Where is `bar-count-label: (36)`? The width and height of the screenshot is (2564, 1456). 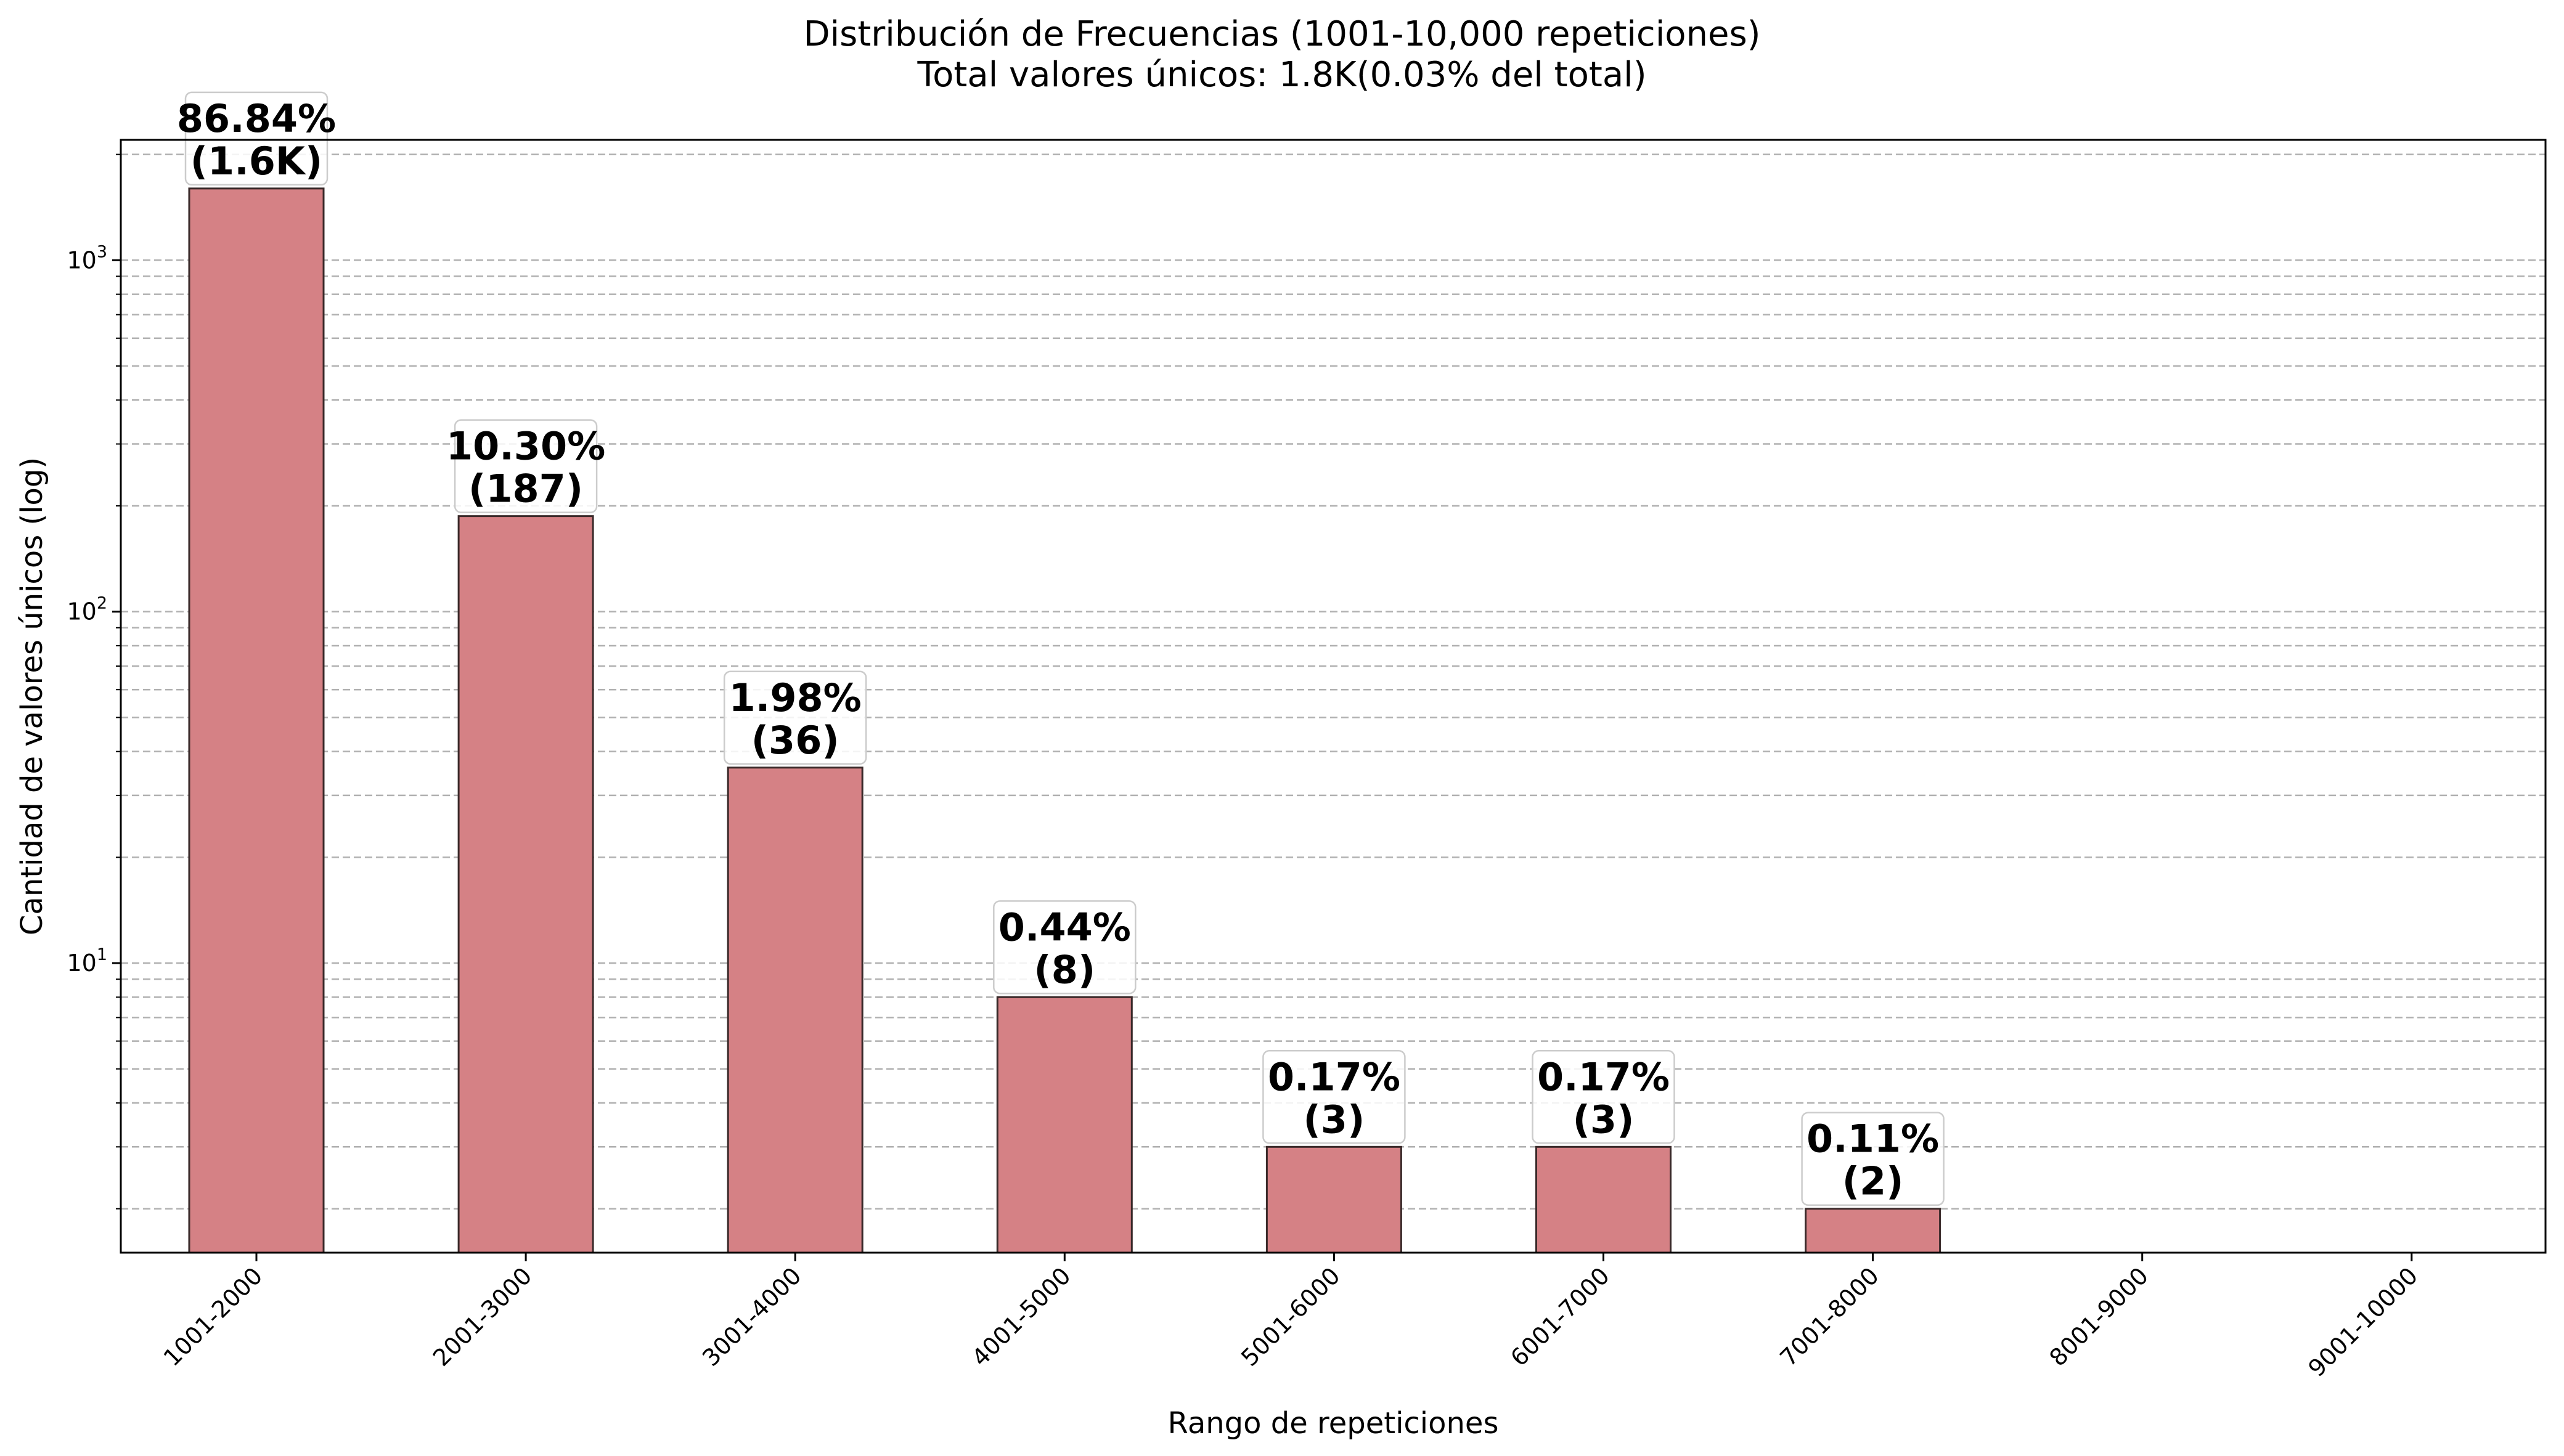
bar-count-label: (36) is located at coordinates (795, 740).